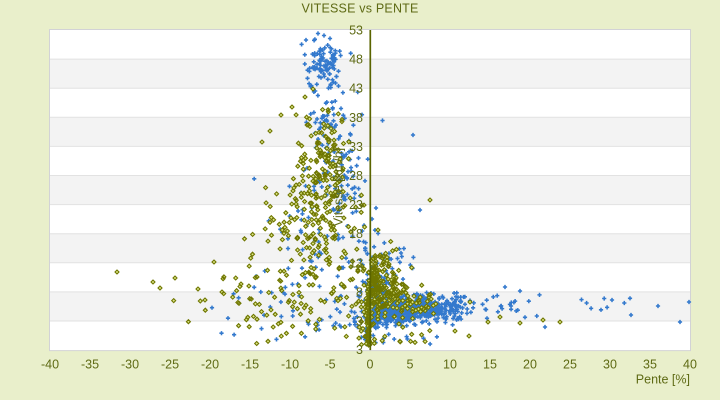 The image size is (720, 400). I want to click on svg-text: -5, so click(329, 365).